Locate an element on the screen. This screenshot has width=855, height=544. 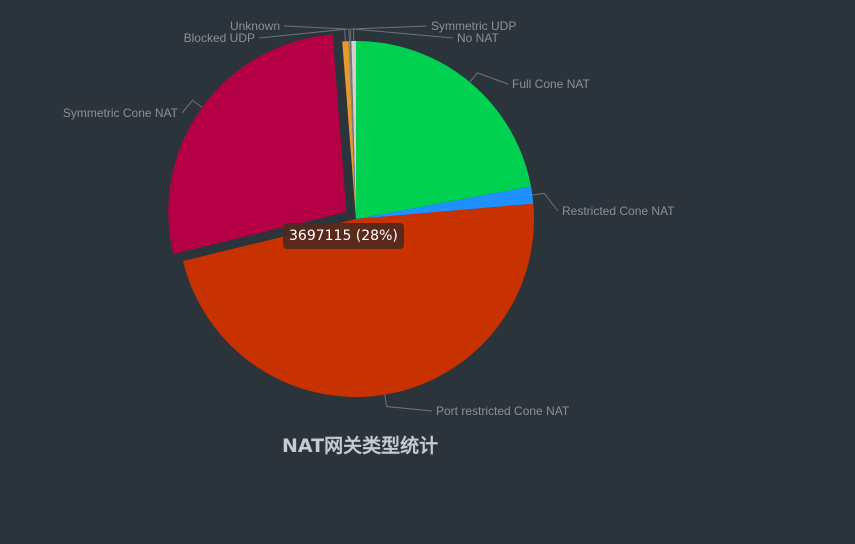
slice-label-unknown: Unknown is located at coordinates (255, 26).